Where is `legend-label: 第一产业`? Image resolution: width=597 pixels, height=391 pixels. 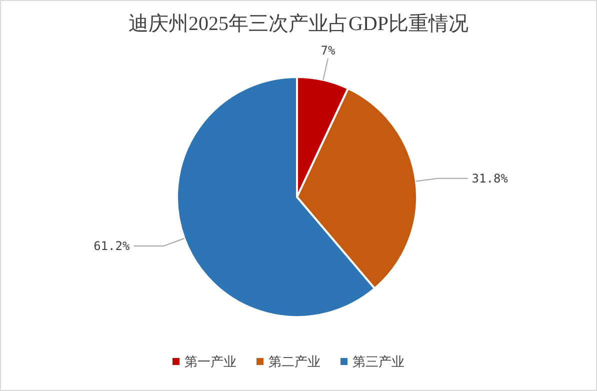 legend-label: 第一产业 is located at coordinates (210, 361).